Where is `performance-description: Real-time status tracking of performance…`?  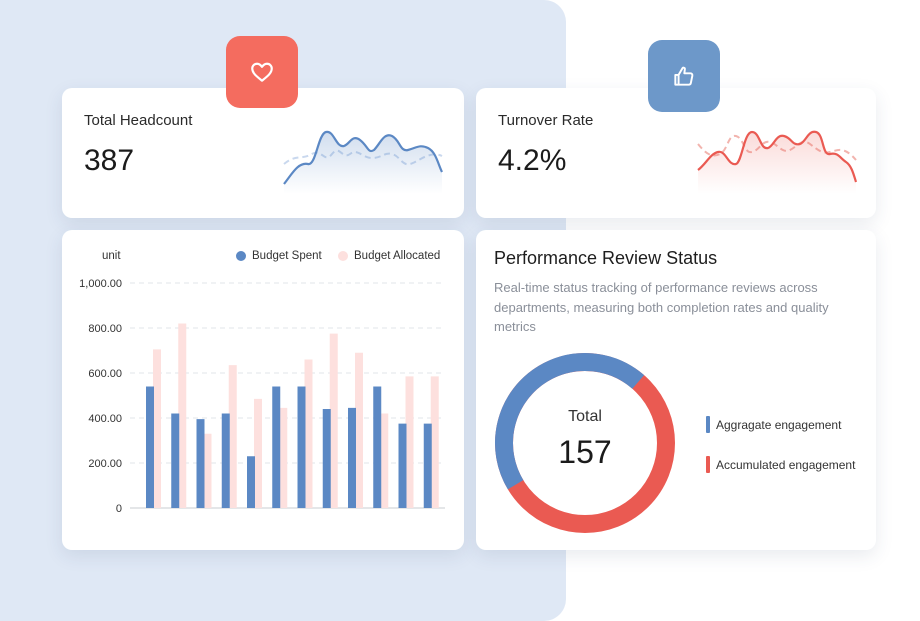 performance-description: Real-time status tracking of performance… is located at coordinates (661, 307).